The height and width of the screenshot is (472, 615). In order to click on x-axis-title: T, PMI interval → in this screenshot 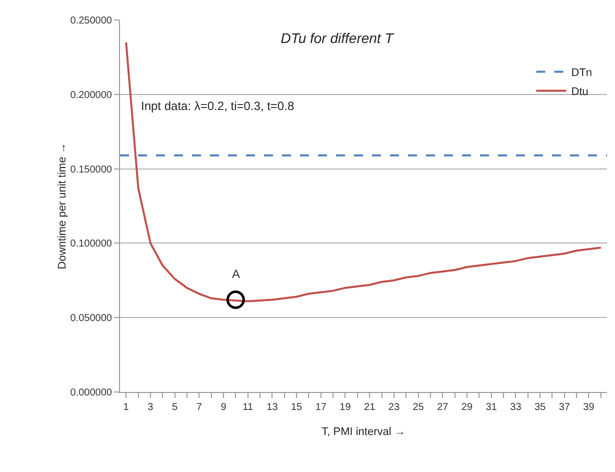, I will do `click(364, 432)`.